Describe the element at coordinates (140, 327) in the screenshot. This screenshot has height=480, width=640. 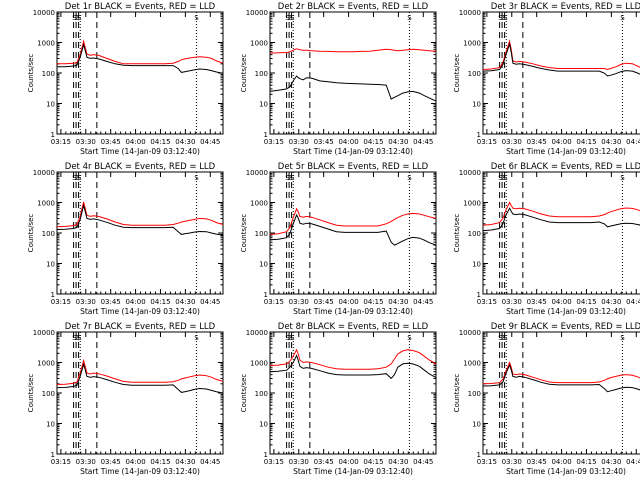
I see `panel-title: Det 7r BLACK = Events, RED = LLD` at that location.